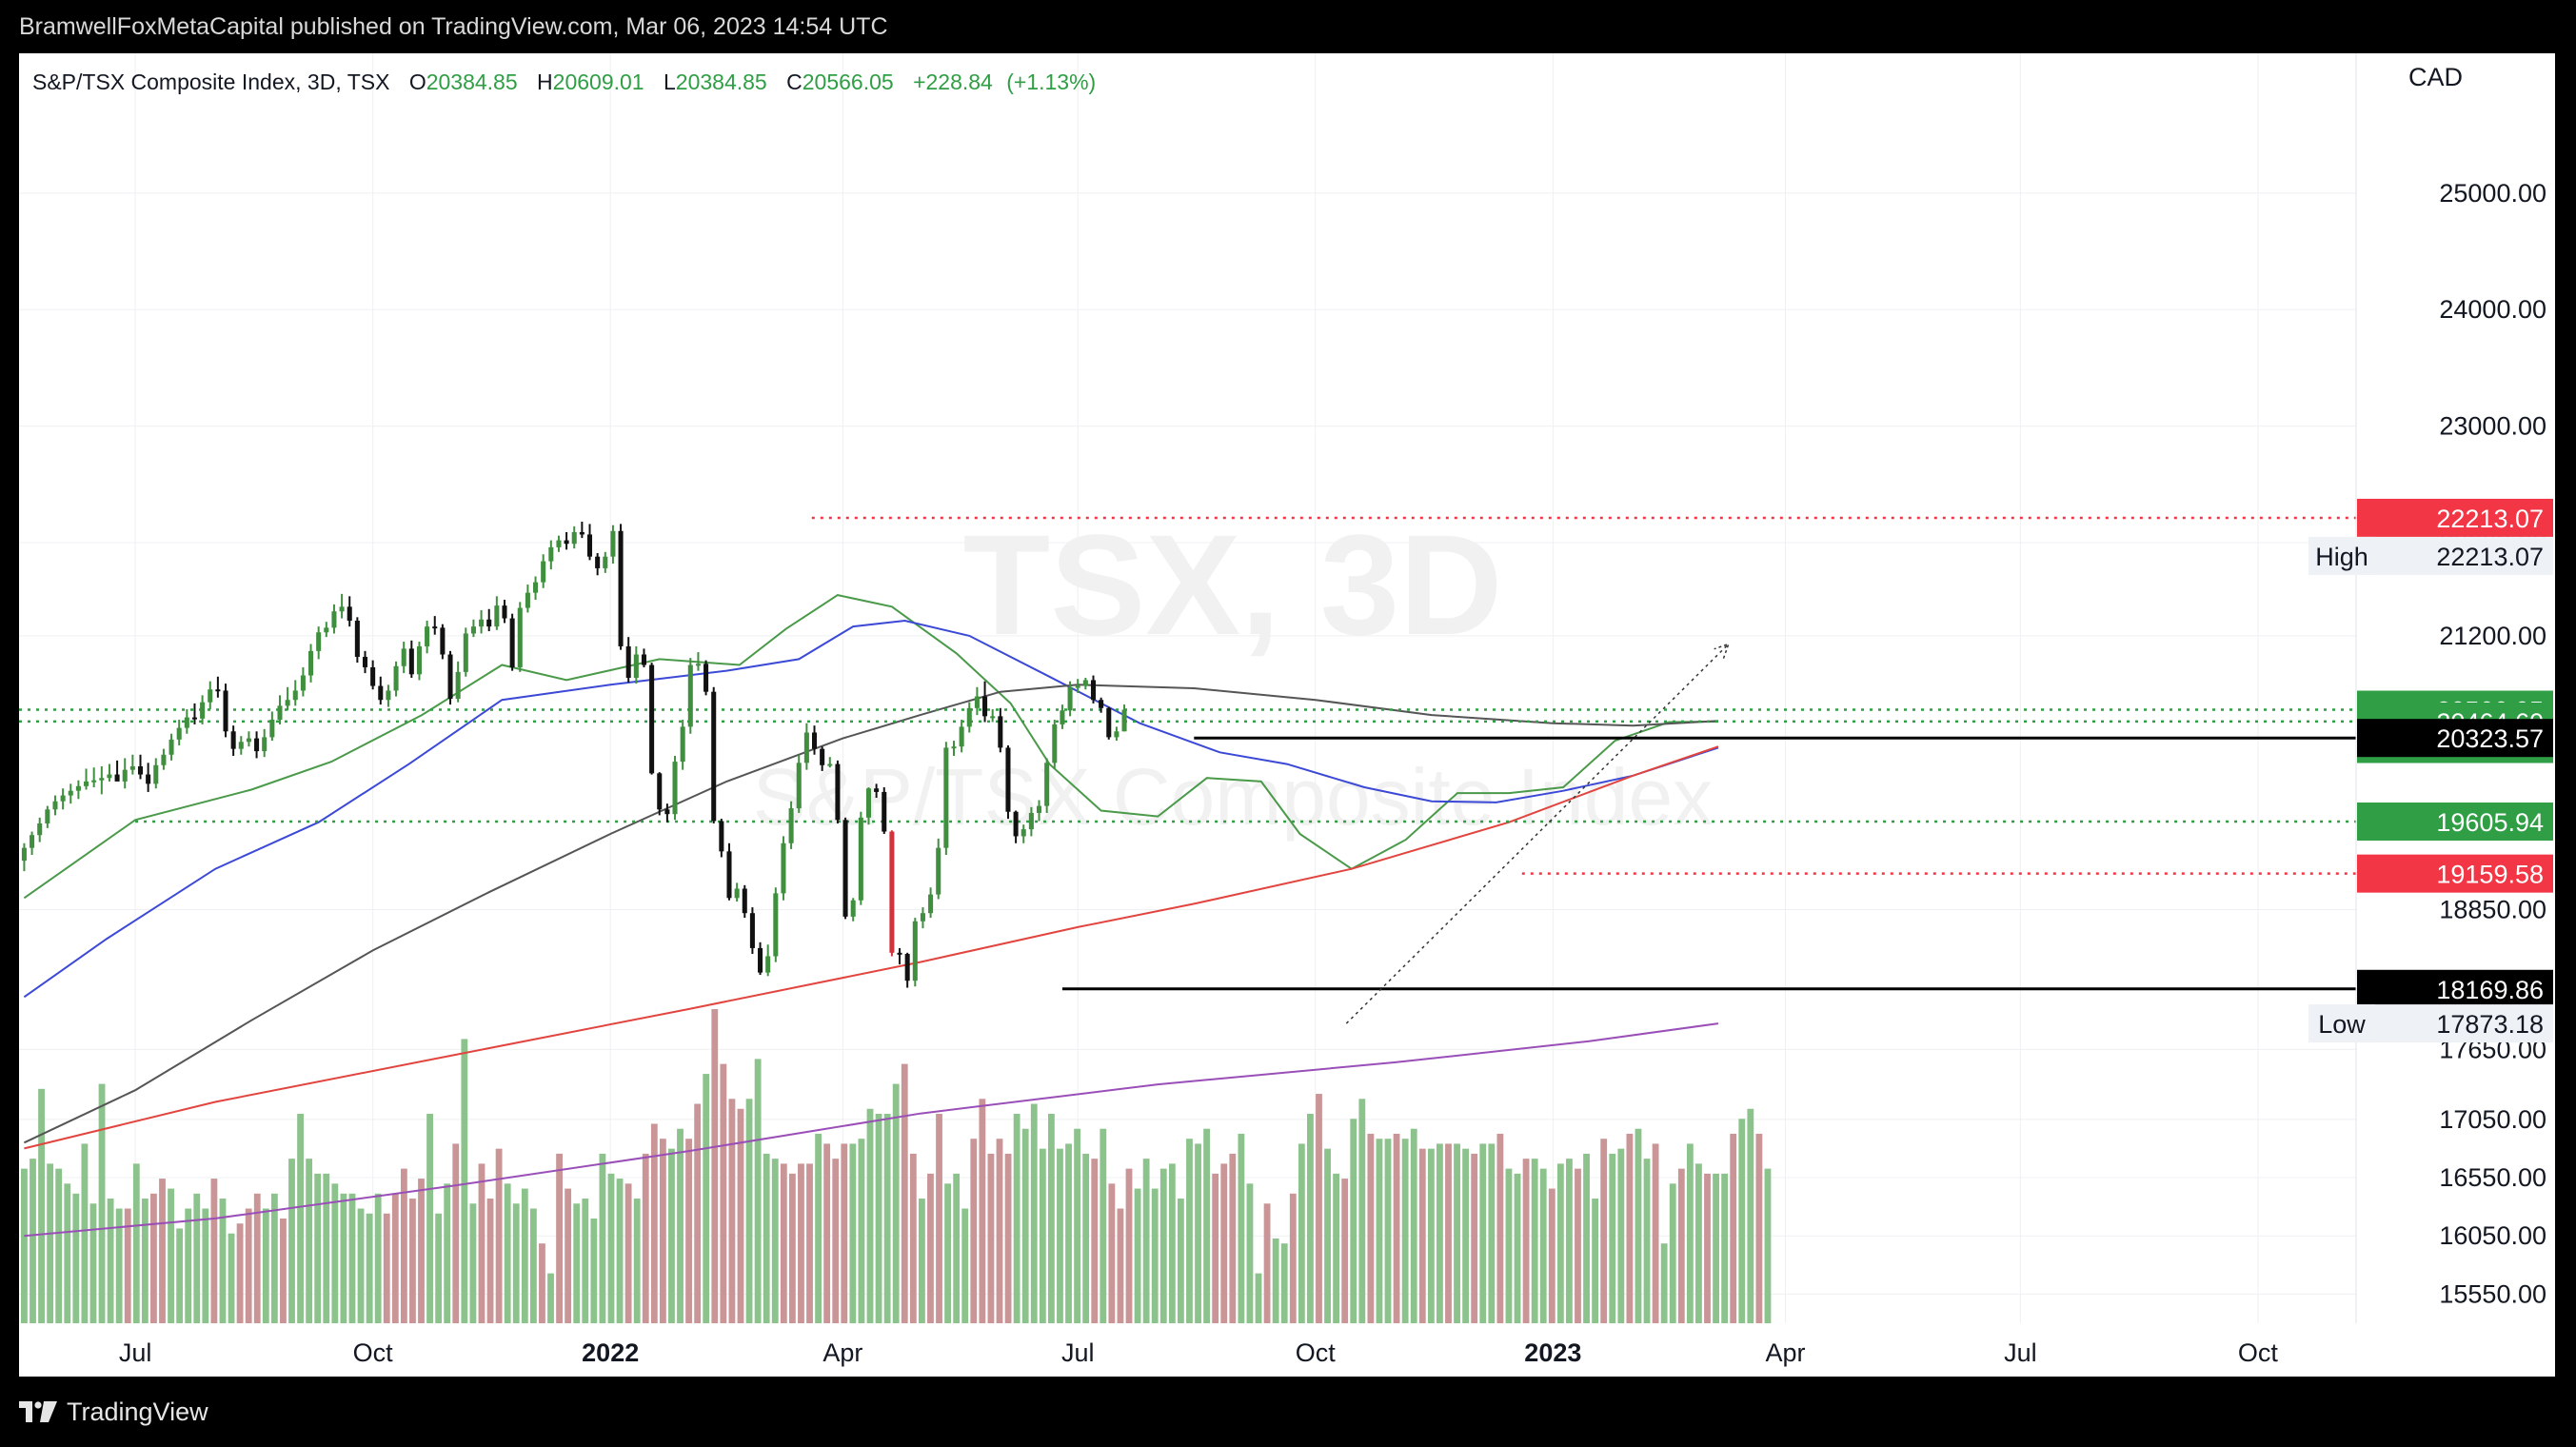 The height and width of the screenshot is (1447, 2576). Describe the element at coordinates (721, 81) in the screenshot. I see `legend-low: 20384.85` at that location.